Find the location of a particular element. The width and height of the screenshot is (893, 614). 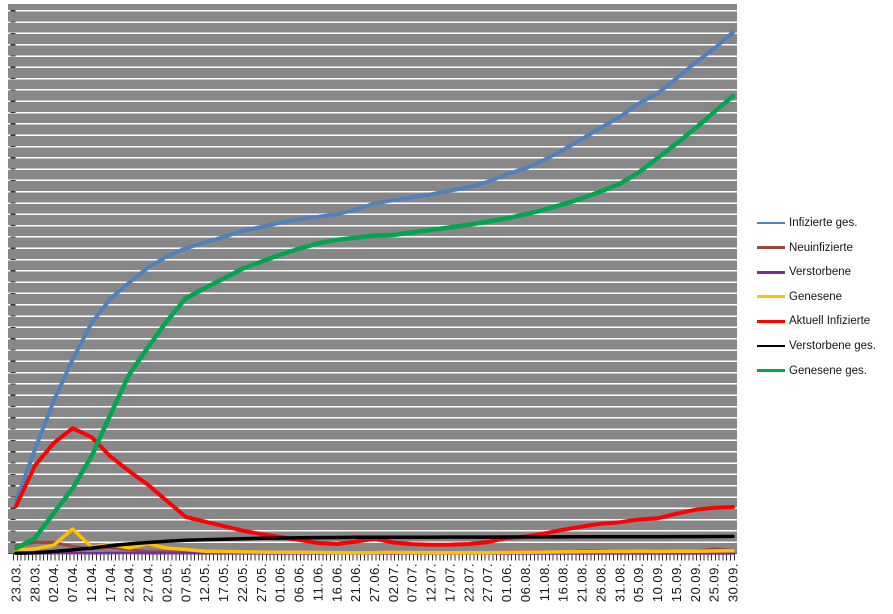

legend-item-verstorbene: Verstorbene is located at coordinates (825, 272).